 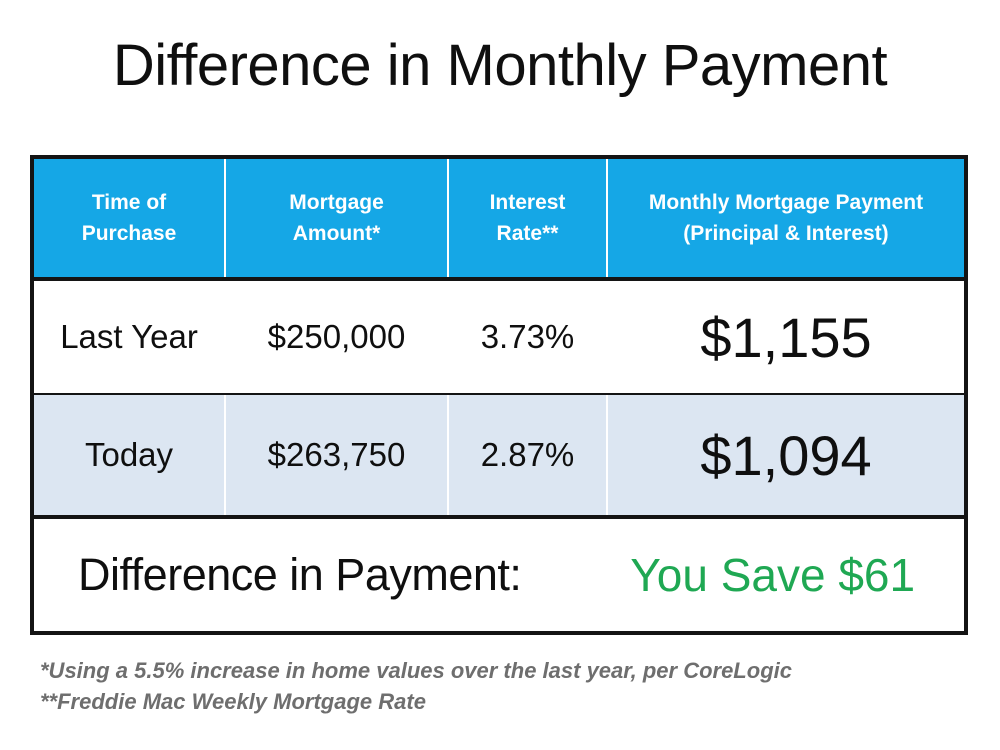 What do you see at coordinates (500, 65) in the screenshot?
I see `page-title: Difference in Monthly Payment` at bounding box center [500, 65].